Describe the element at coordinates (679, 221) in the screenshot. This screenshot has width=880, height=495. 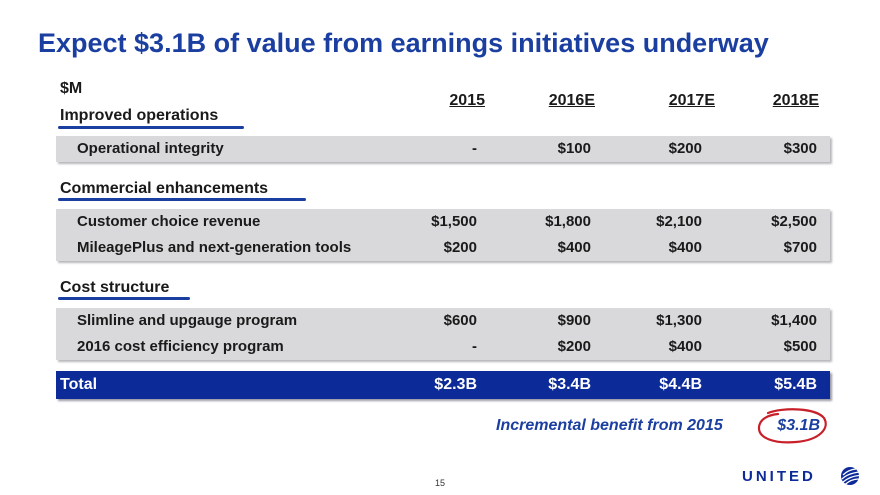
I see `cell-value: $2,100` at that location.